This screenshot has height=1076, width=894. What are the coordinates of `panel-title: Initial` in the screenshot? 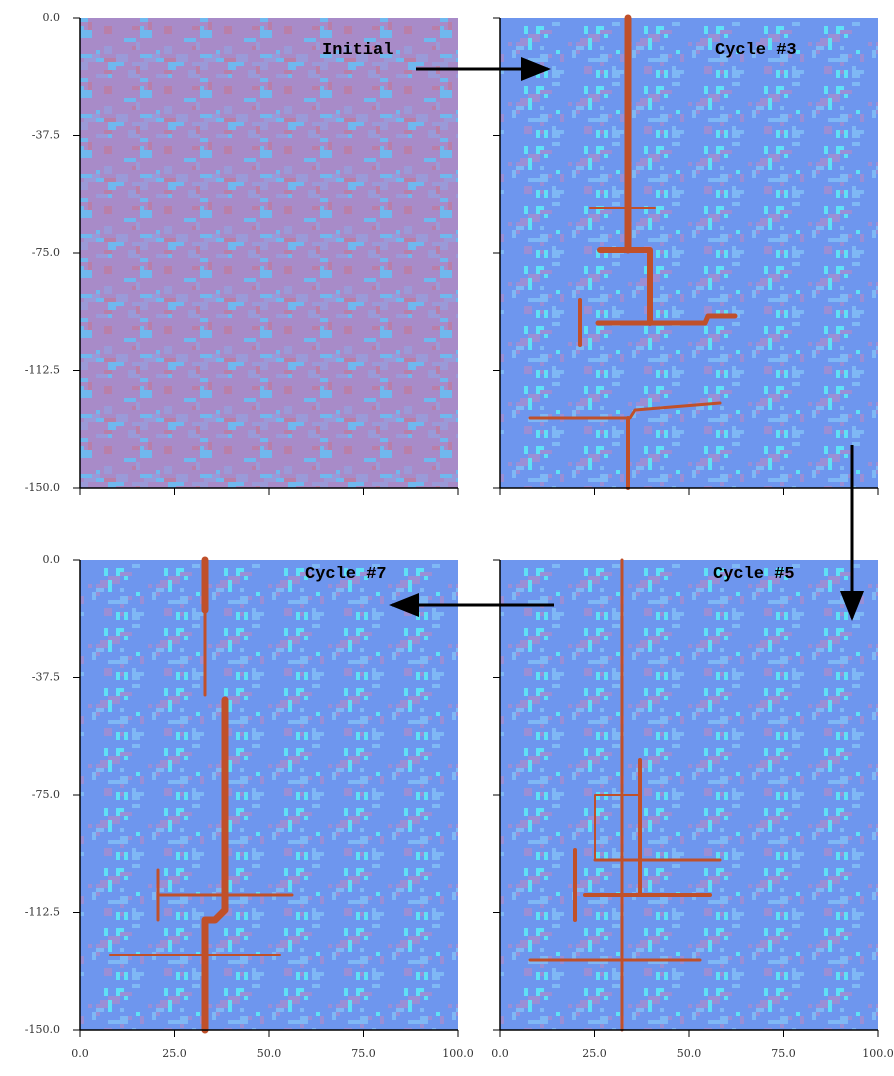 It's located at (357, 50).